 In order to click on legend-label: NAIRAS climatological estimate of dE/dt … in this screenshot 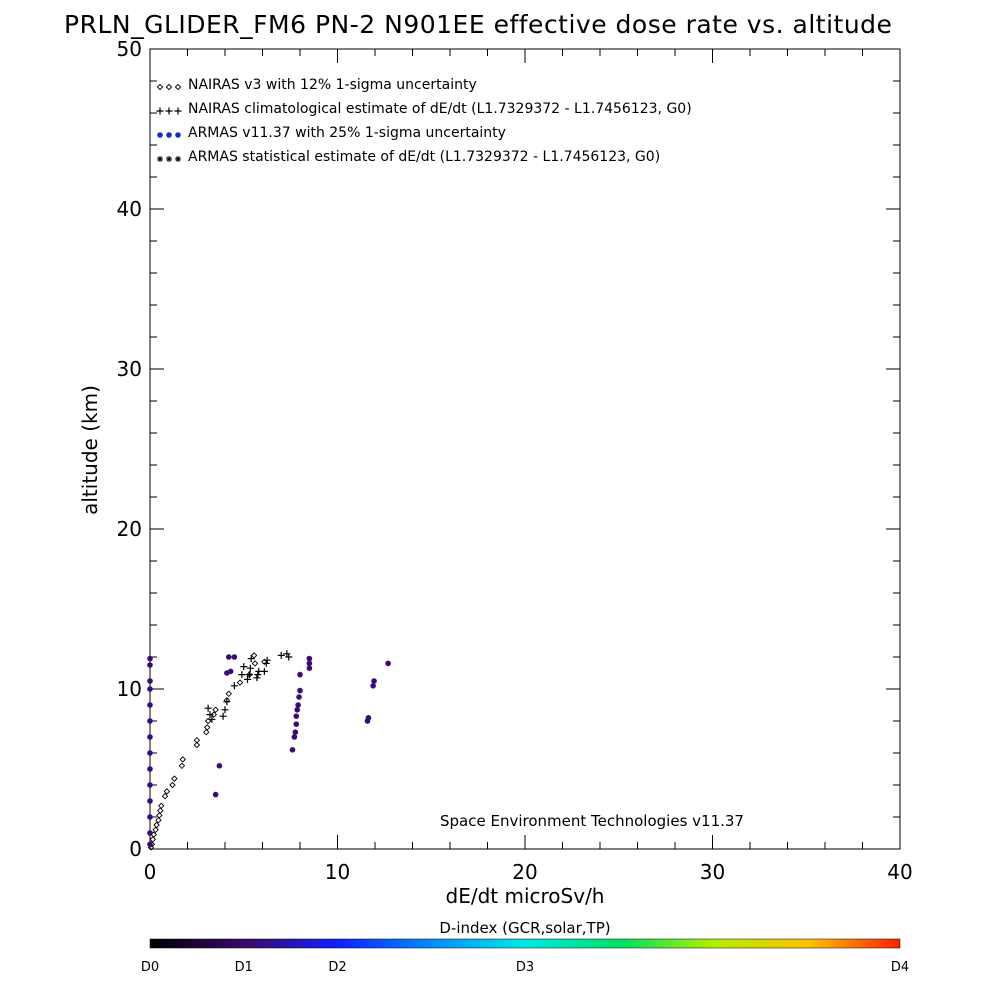, I will do `click(440, 109)`.